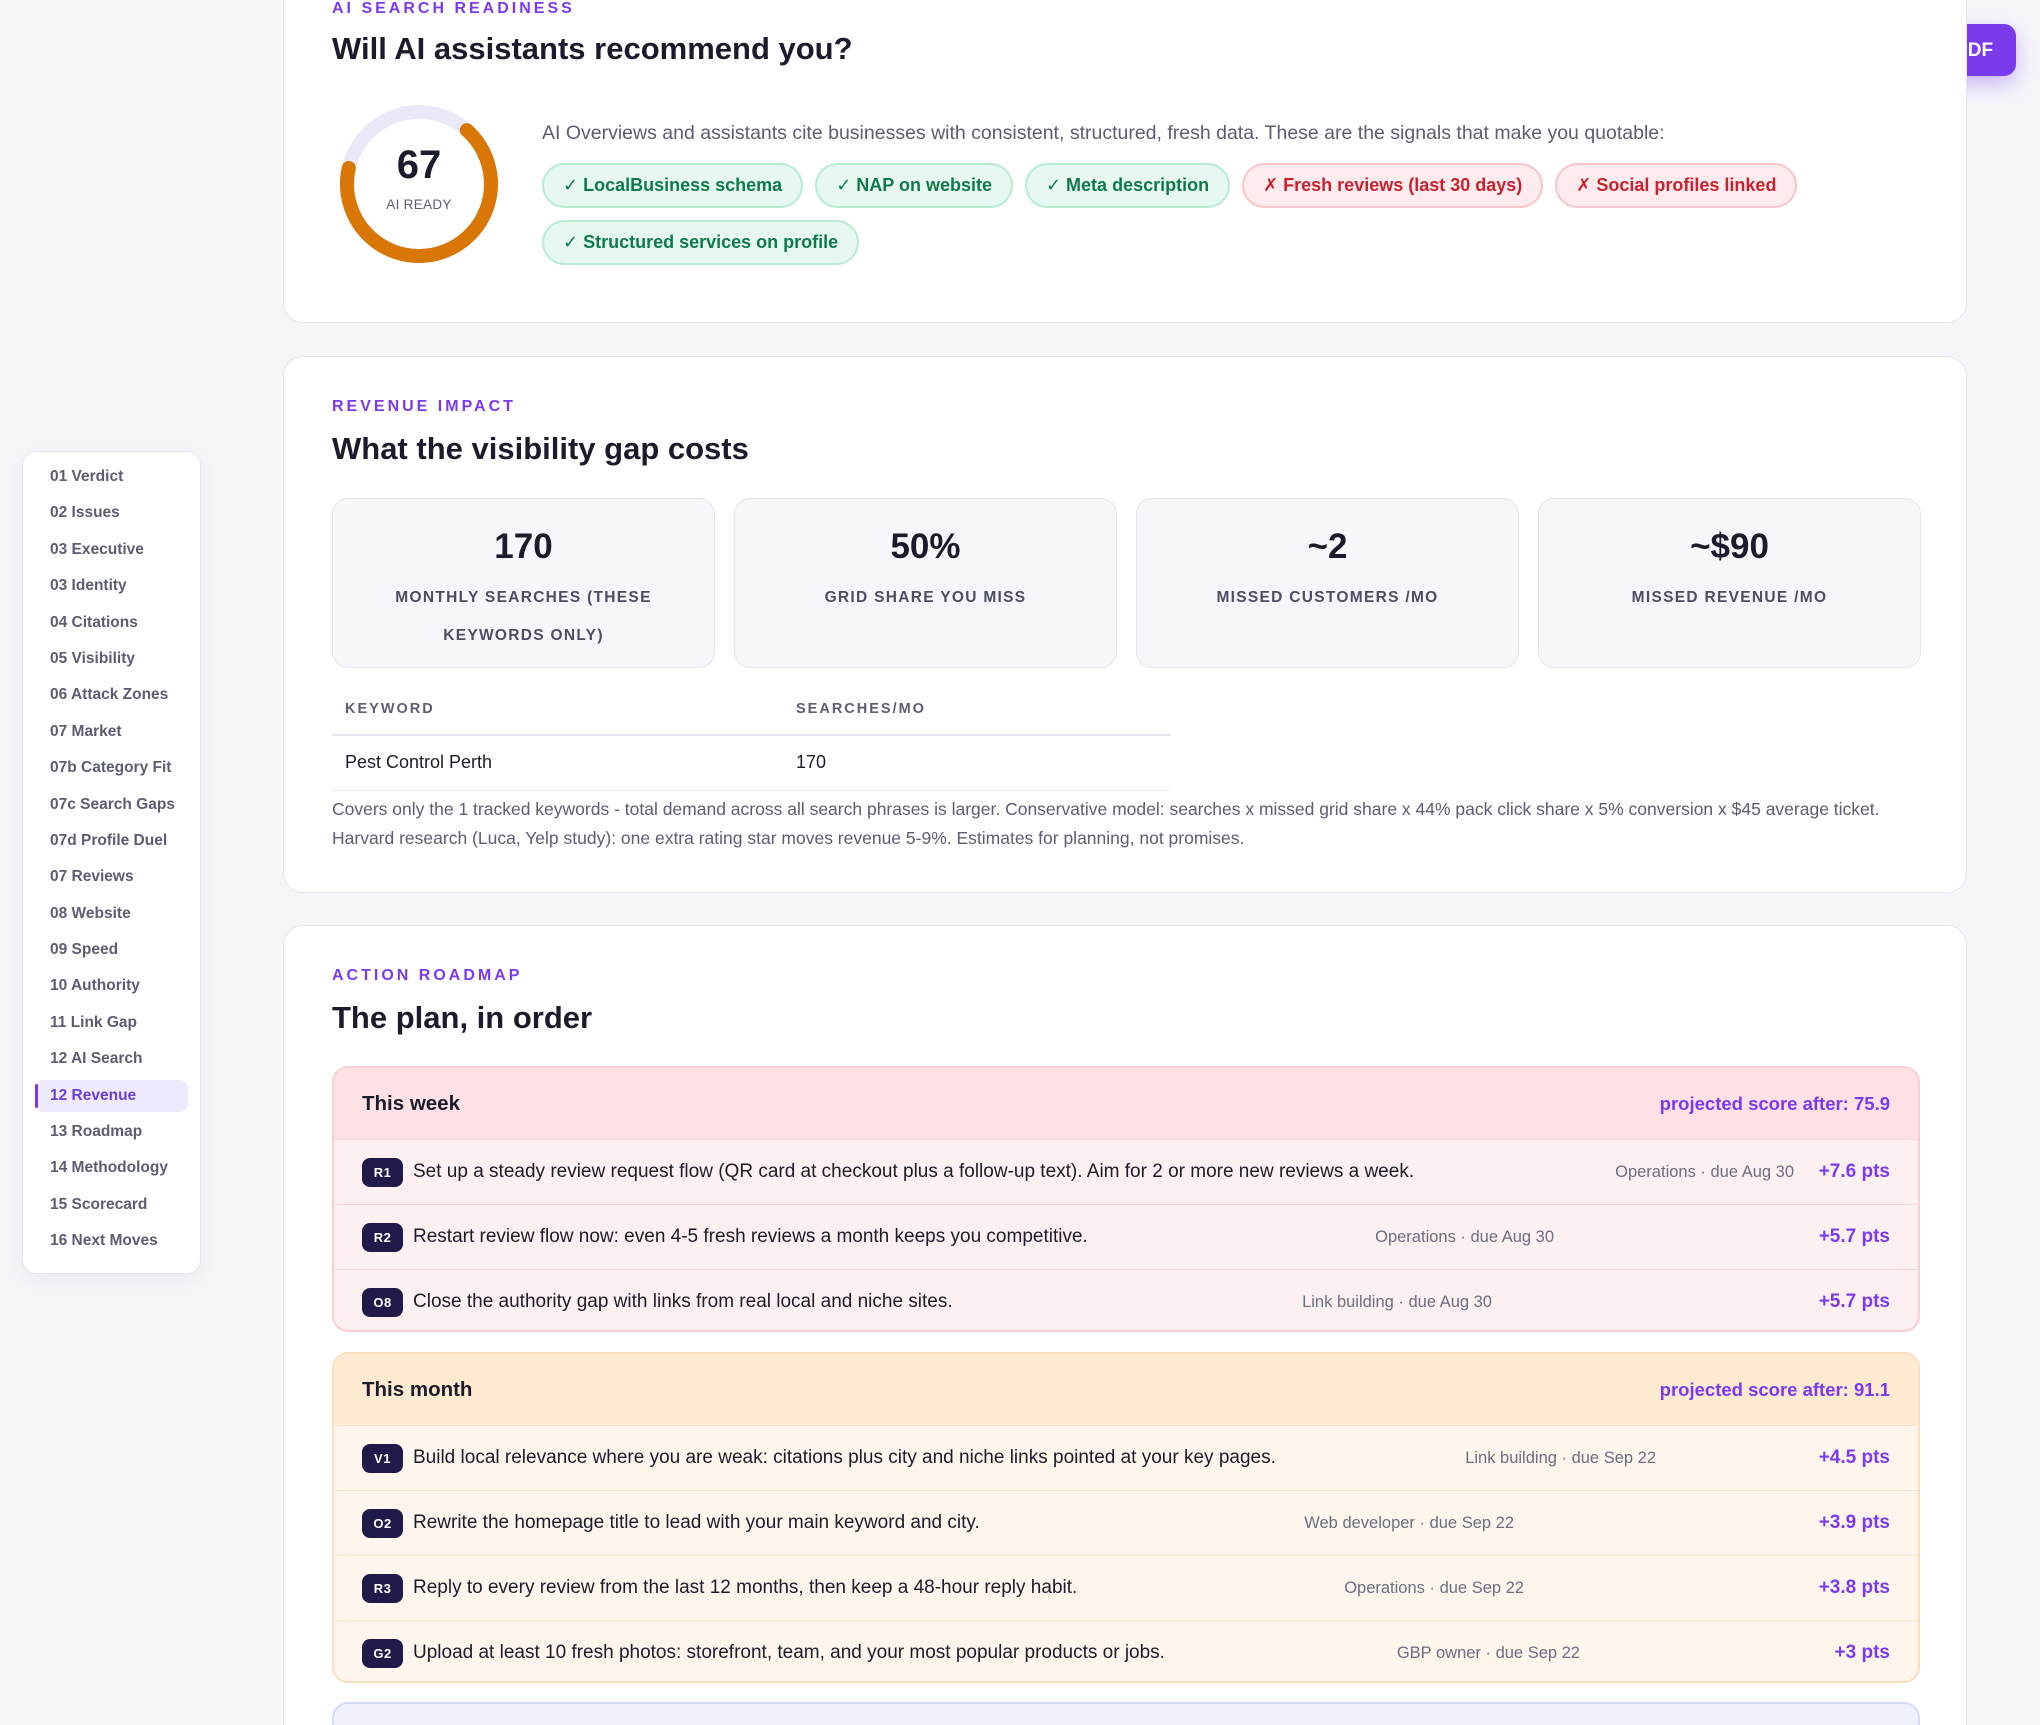  I want to click on signal-chip-meta: ✓ Meta description, so click(1127, 185).